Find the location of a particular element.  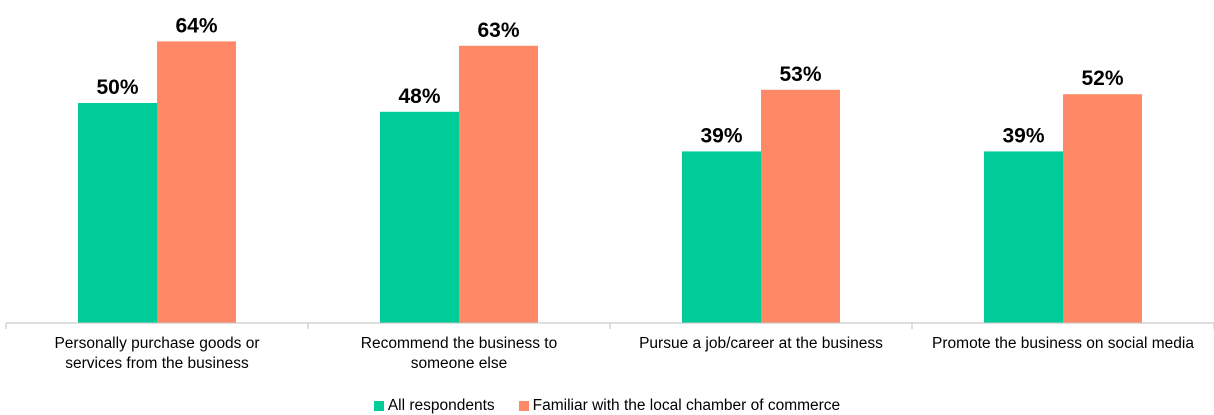

legend-label-all-respondents: All respondents is located at coordinates (441, 405).